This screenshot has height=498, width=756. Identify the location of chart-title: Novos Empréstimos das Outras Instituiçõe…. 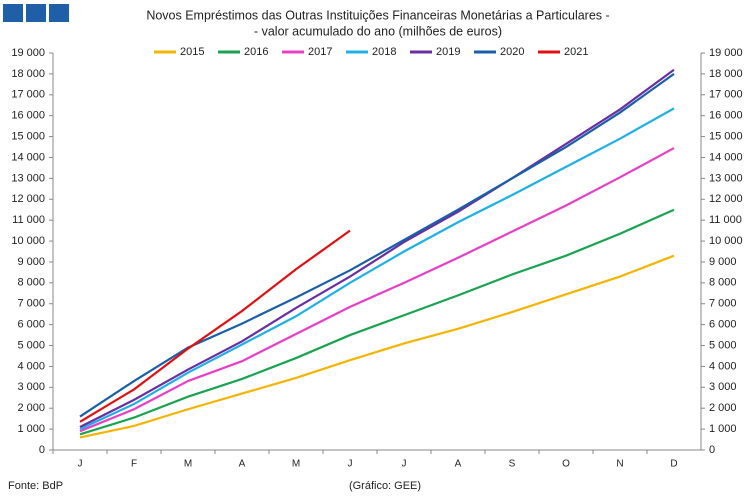
(377, 15).